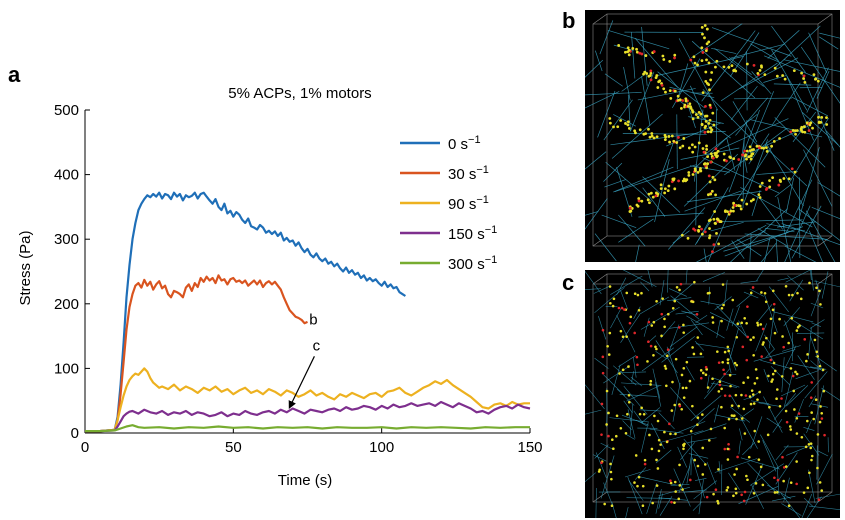  Describe the element at coordinates (313, 319) in the screenshot. I see `annotation-b: b` at that location.